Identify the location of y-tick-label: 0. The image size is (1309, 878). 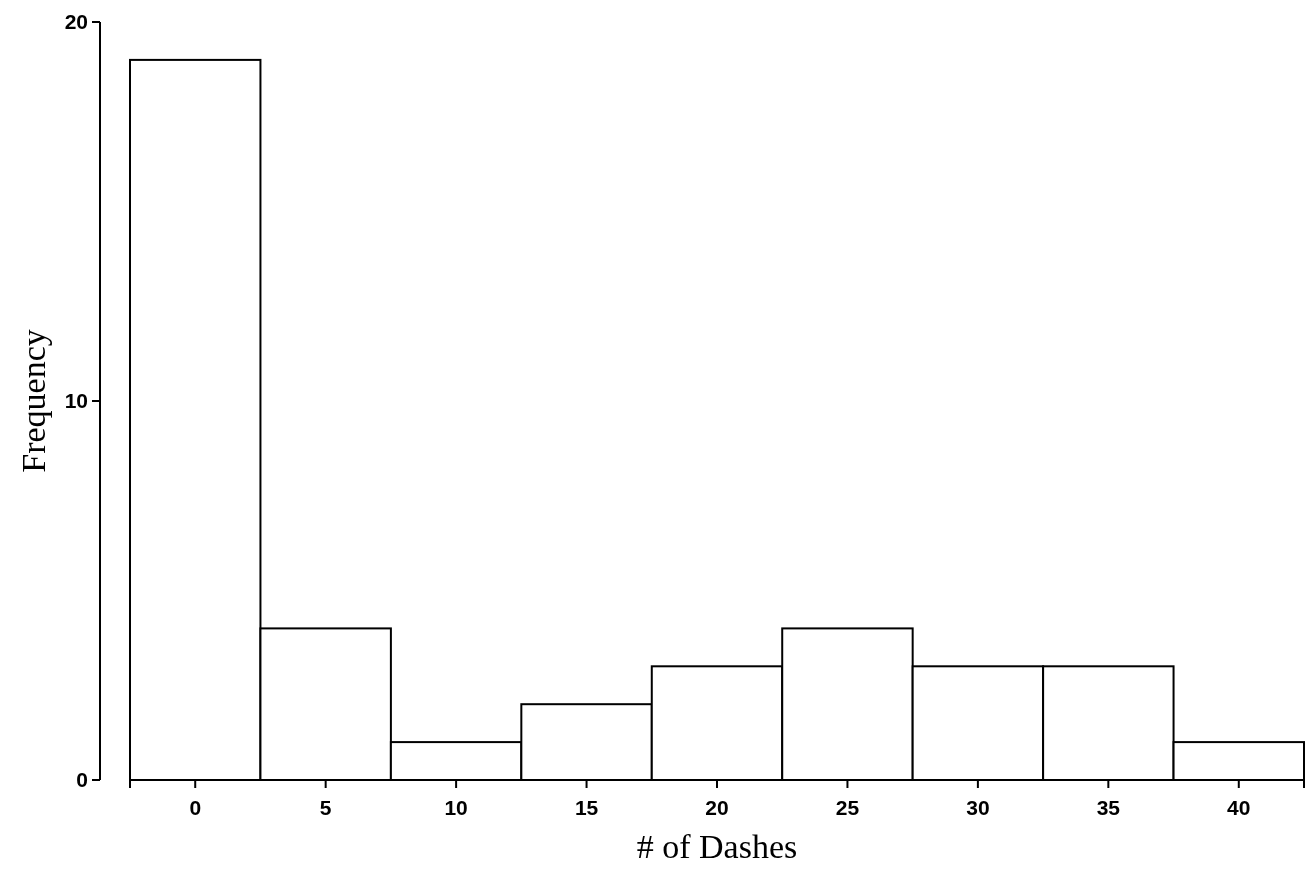
(82, 780).